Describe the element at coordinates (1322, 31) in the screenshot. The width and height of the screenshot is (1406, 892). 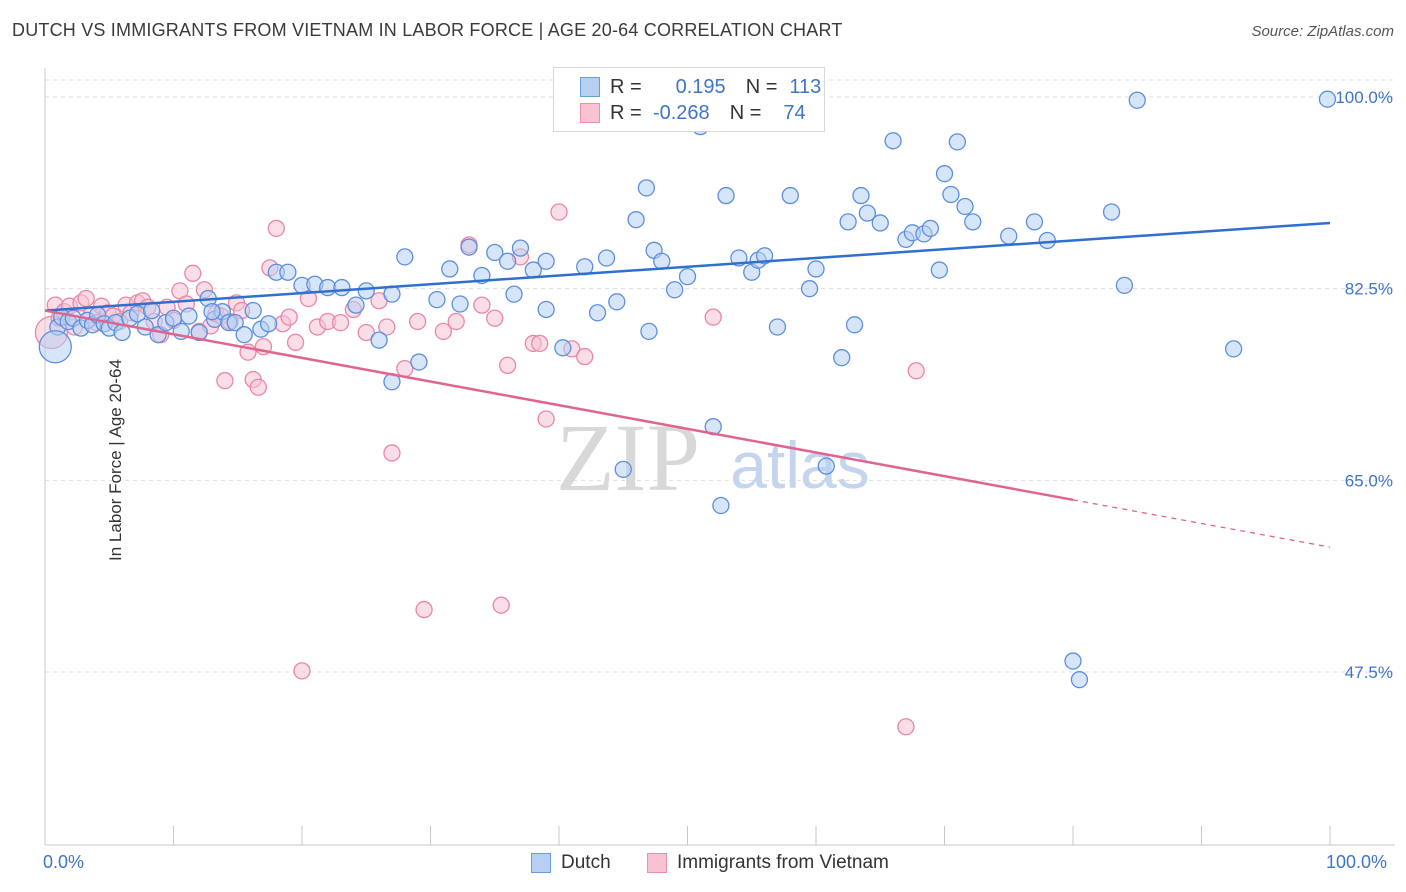
I see `source-label: Source: ZipAtlas.com` at that location.